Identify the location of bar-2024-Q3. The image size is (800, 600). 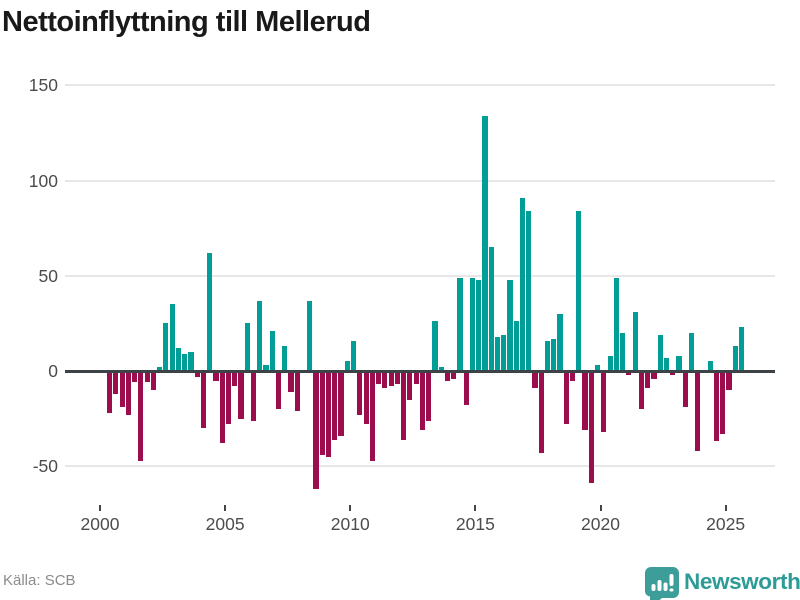
(716, 406).